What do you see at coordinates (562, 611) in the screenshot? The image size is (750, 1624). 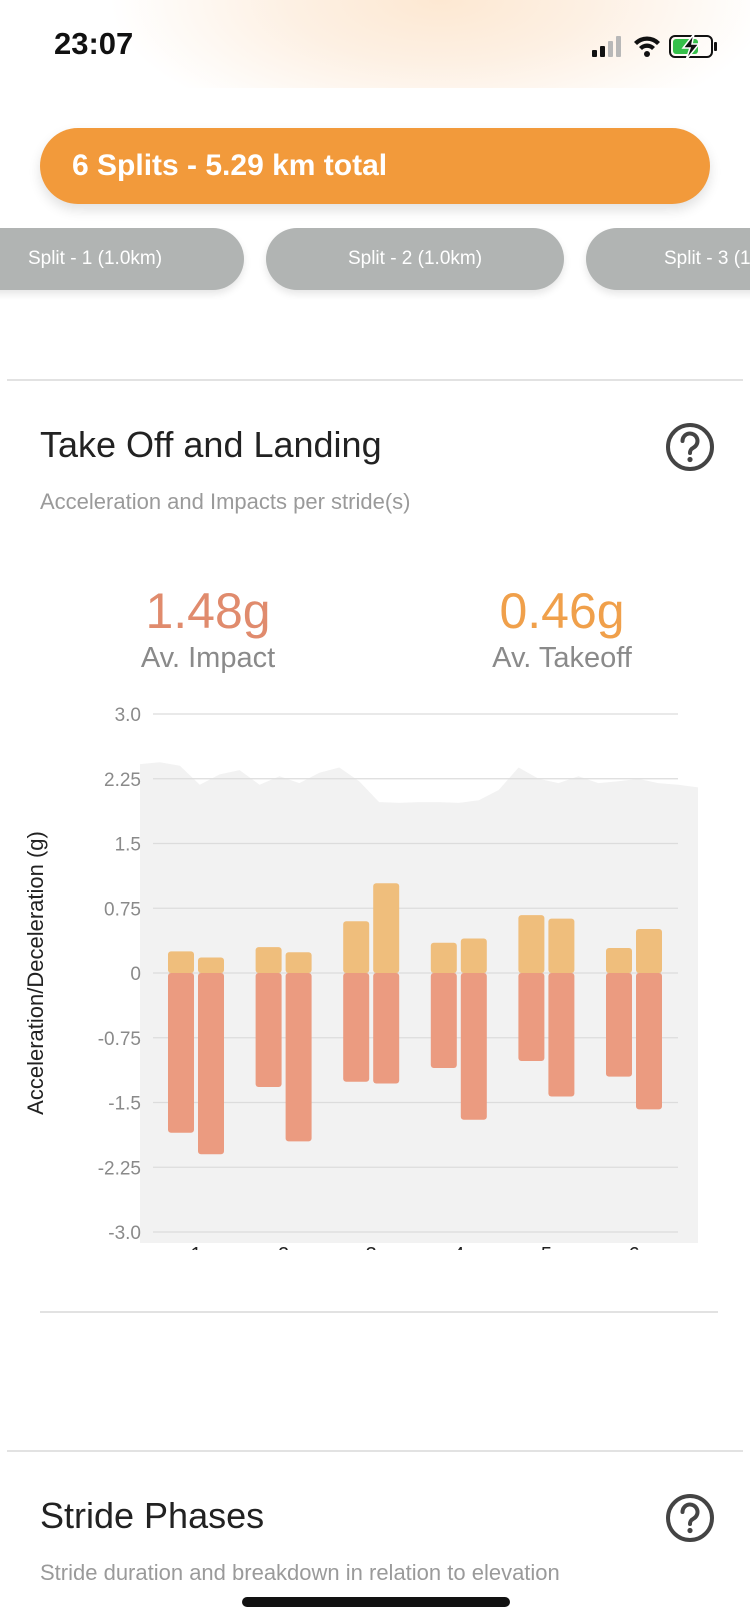 I see `takeoff-value: 0.46g` at bounding box center [562, 611].